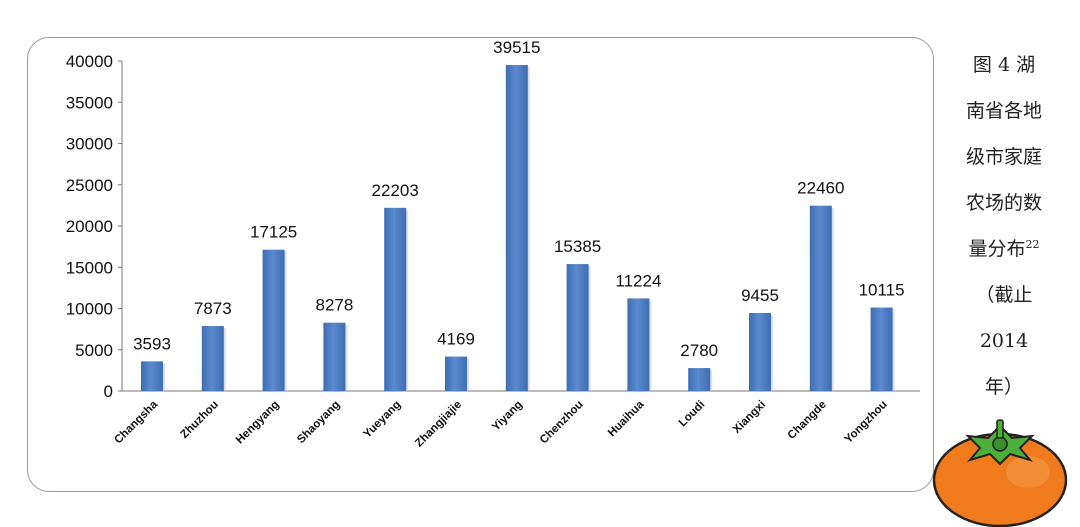  Describe the element at coordinates (516, 47) in the screenshot. I see `data-label: 39515` at that location.